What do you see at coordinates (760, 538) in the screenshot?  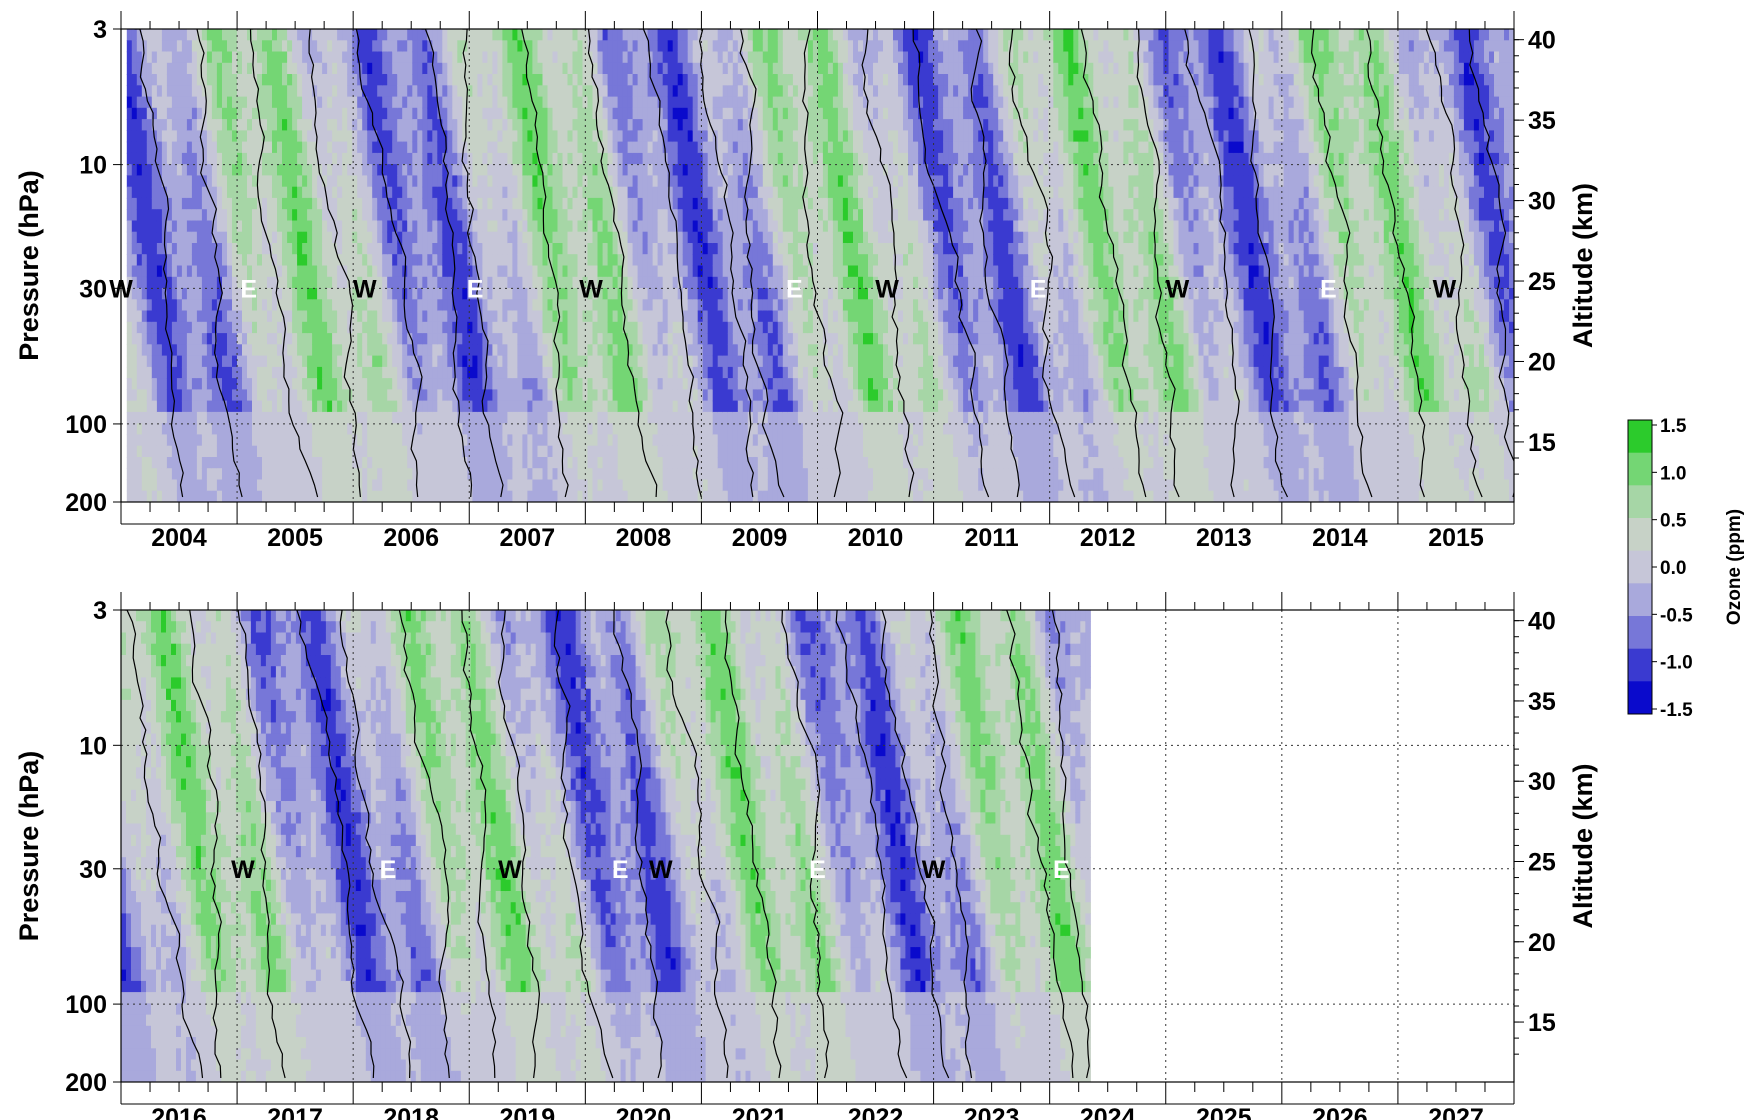 I see `year-label: 2009` at bounding box center [760, 538].